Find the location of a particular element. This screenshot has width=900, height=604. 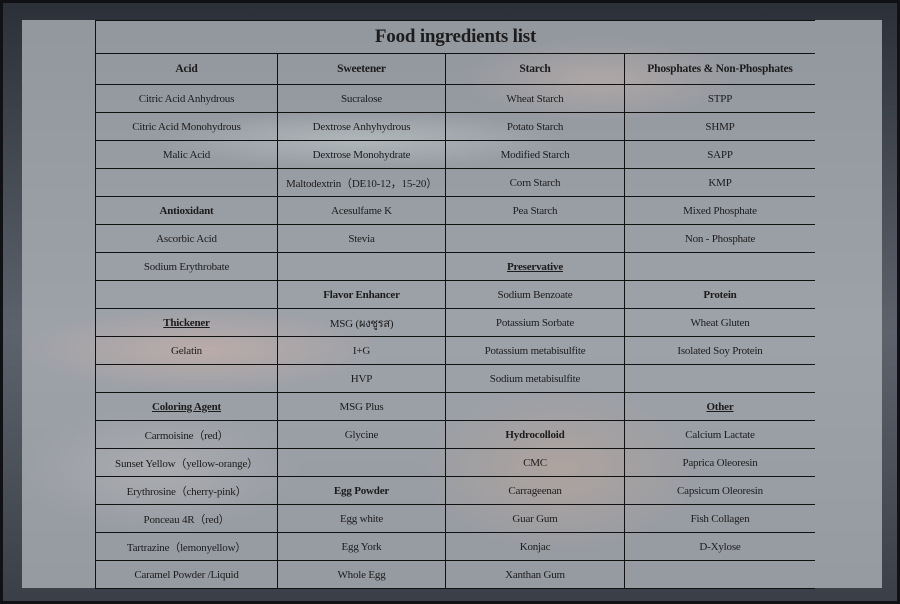

table-row: Coloring Agent MSG Plus Other is located at coordinates (455, 406).